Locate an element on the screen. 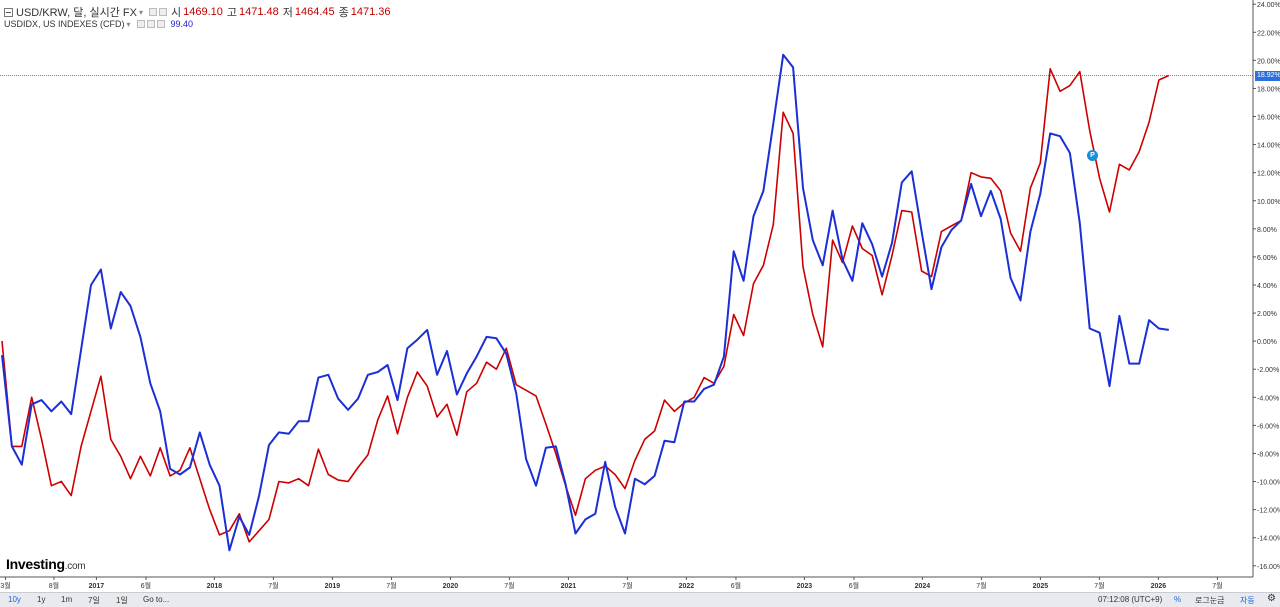 Image resolution: width=1280 pixels, height=607 pixels. y-tick-label: -4.00% is located at coordinates (1268, 398).